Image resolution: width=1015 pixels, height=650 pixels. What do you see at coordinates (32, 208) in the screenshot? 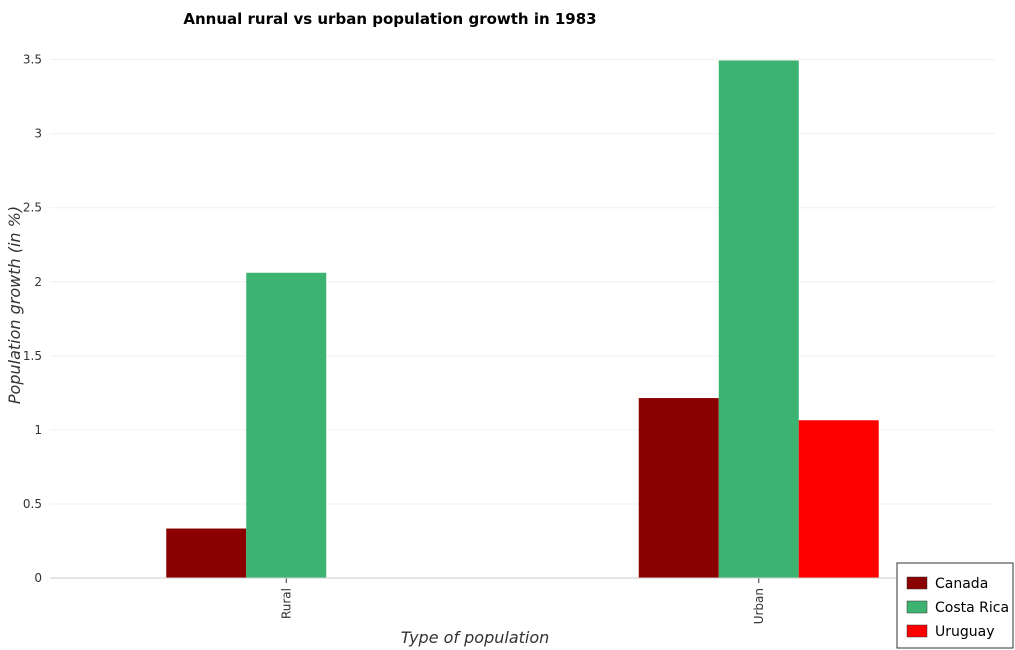
I see `y-tick-label: 2.5` at bounding box center [32, 208].